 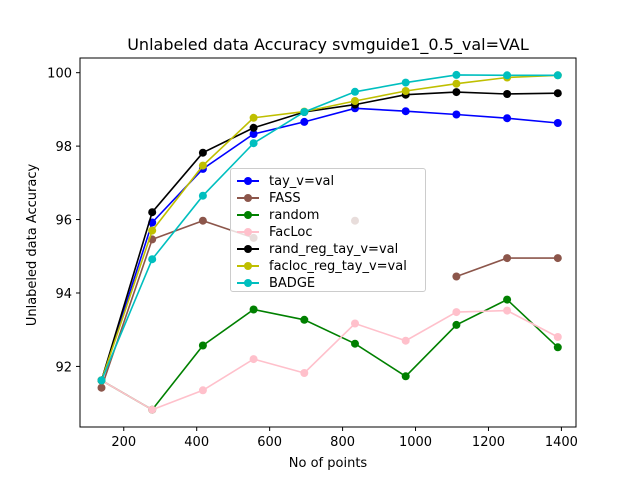 What do you see at coordinates (269, 442) in the screenshot?
I see `x-tick-label: 600` at bounding box center [269, 442].